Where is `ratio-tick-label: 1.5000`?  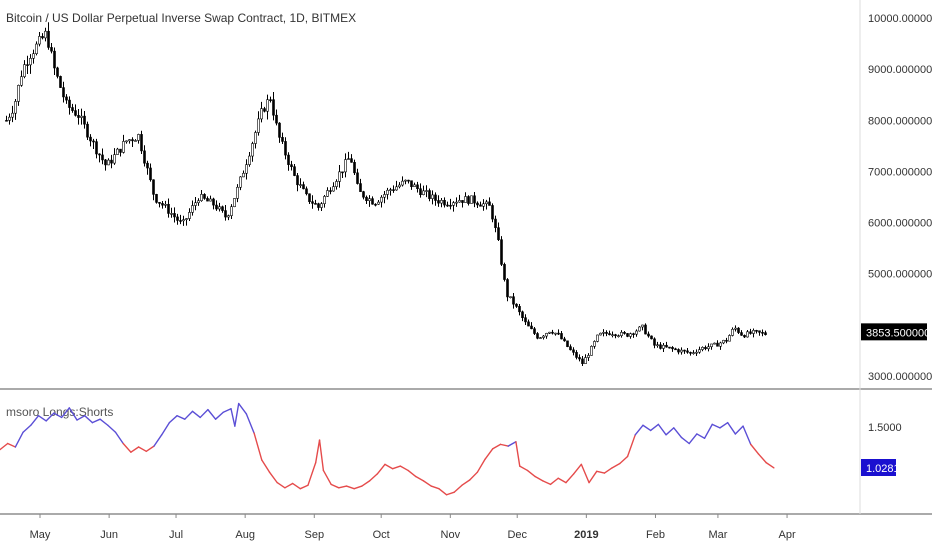
ratio-tick-label: 1.5000 is located at coordinates (885, 428).